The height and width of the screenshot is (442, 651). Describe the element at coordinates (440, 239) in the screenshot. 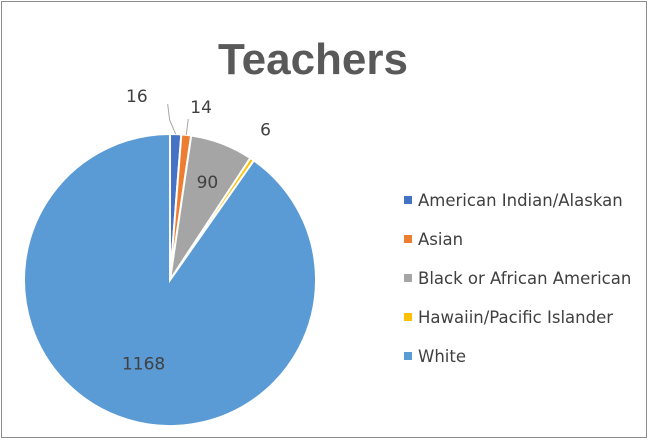

I see `legend-label-asian: Asian` at that location.